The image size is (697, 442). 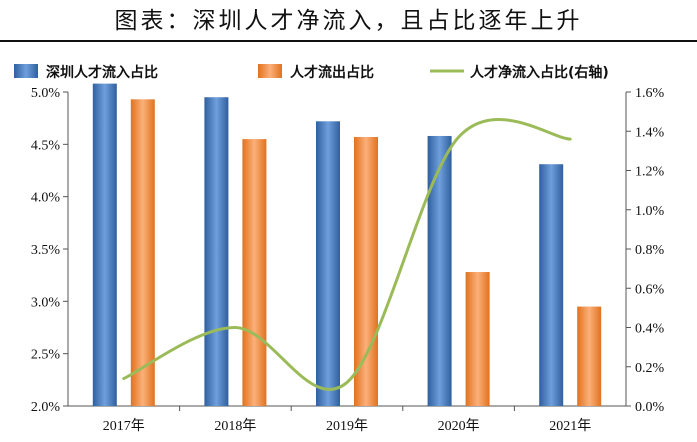 I want to click on legend-swatch-outflow, so click(x=270, y=71).